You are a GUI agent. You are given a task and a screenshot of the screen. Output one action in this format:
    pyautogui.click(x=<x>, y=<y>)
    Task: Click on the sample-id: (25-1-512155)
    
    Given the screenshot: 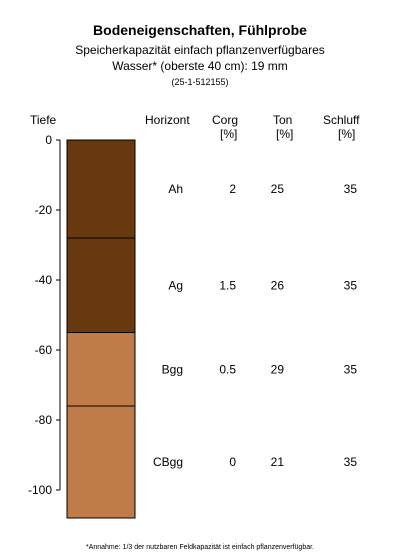 What is the action you would take?
    pyautogui.click(x=200, y=82)
    